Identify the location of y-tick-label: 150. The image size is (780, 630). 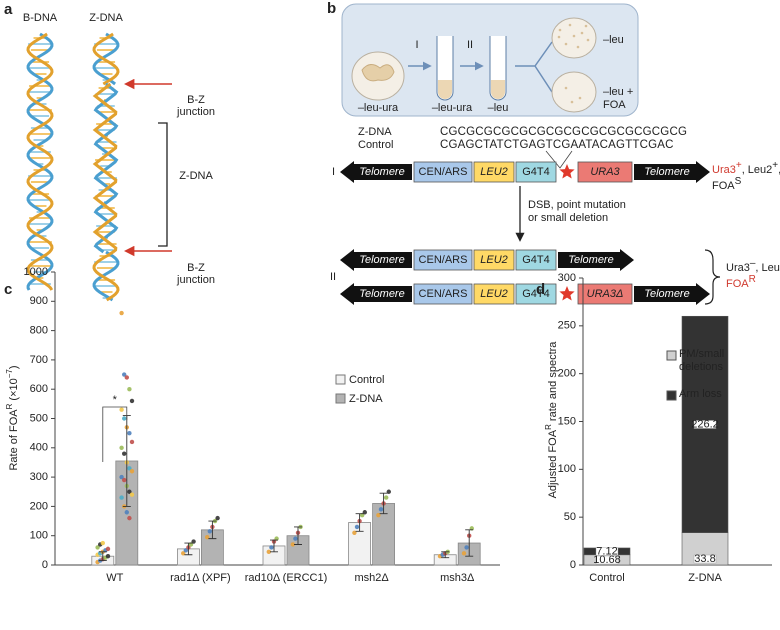
(567, 421).